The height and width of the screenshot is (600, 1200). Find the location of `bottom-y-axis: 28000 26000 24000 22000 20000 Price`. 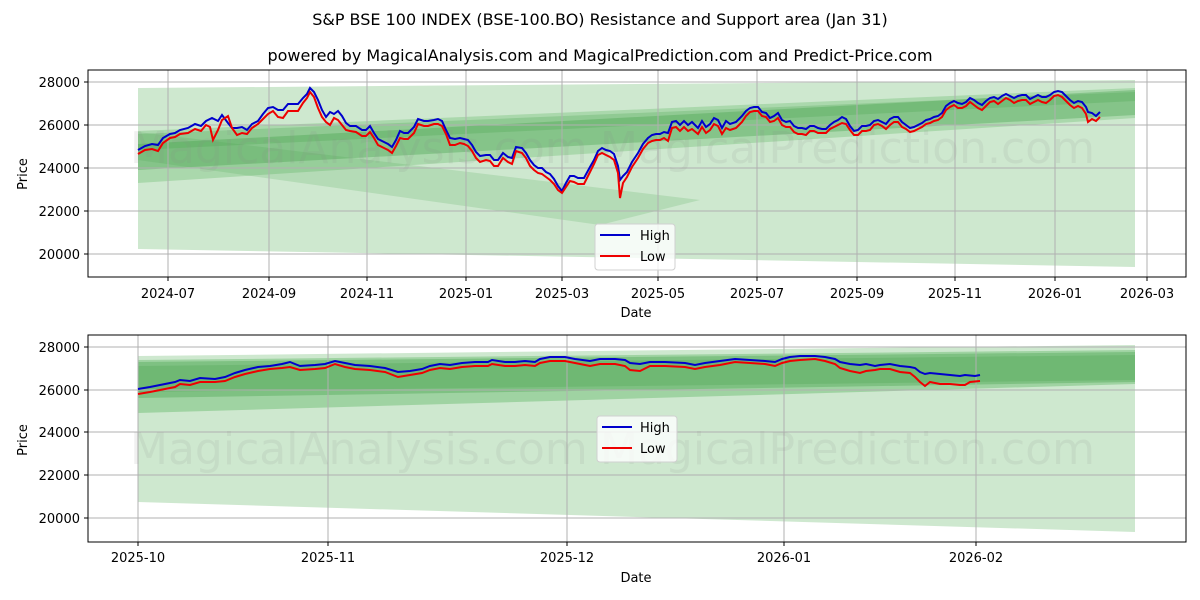

bottom-y-axis: 28000 26000 24000 22000 20000 Price is located at coordinates (52, 434).